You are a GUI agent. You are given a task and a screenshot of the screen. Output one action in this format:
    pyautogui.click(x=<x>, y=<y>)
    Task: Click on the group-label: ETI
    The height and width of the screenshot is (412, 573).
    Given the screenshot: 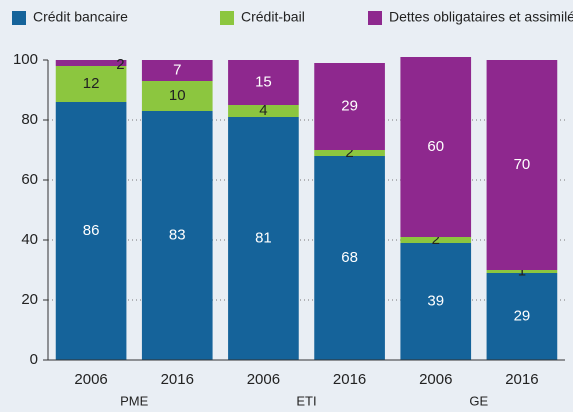 What is the action you would take?
    pyautogui.click(x=306, y=400)
    